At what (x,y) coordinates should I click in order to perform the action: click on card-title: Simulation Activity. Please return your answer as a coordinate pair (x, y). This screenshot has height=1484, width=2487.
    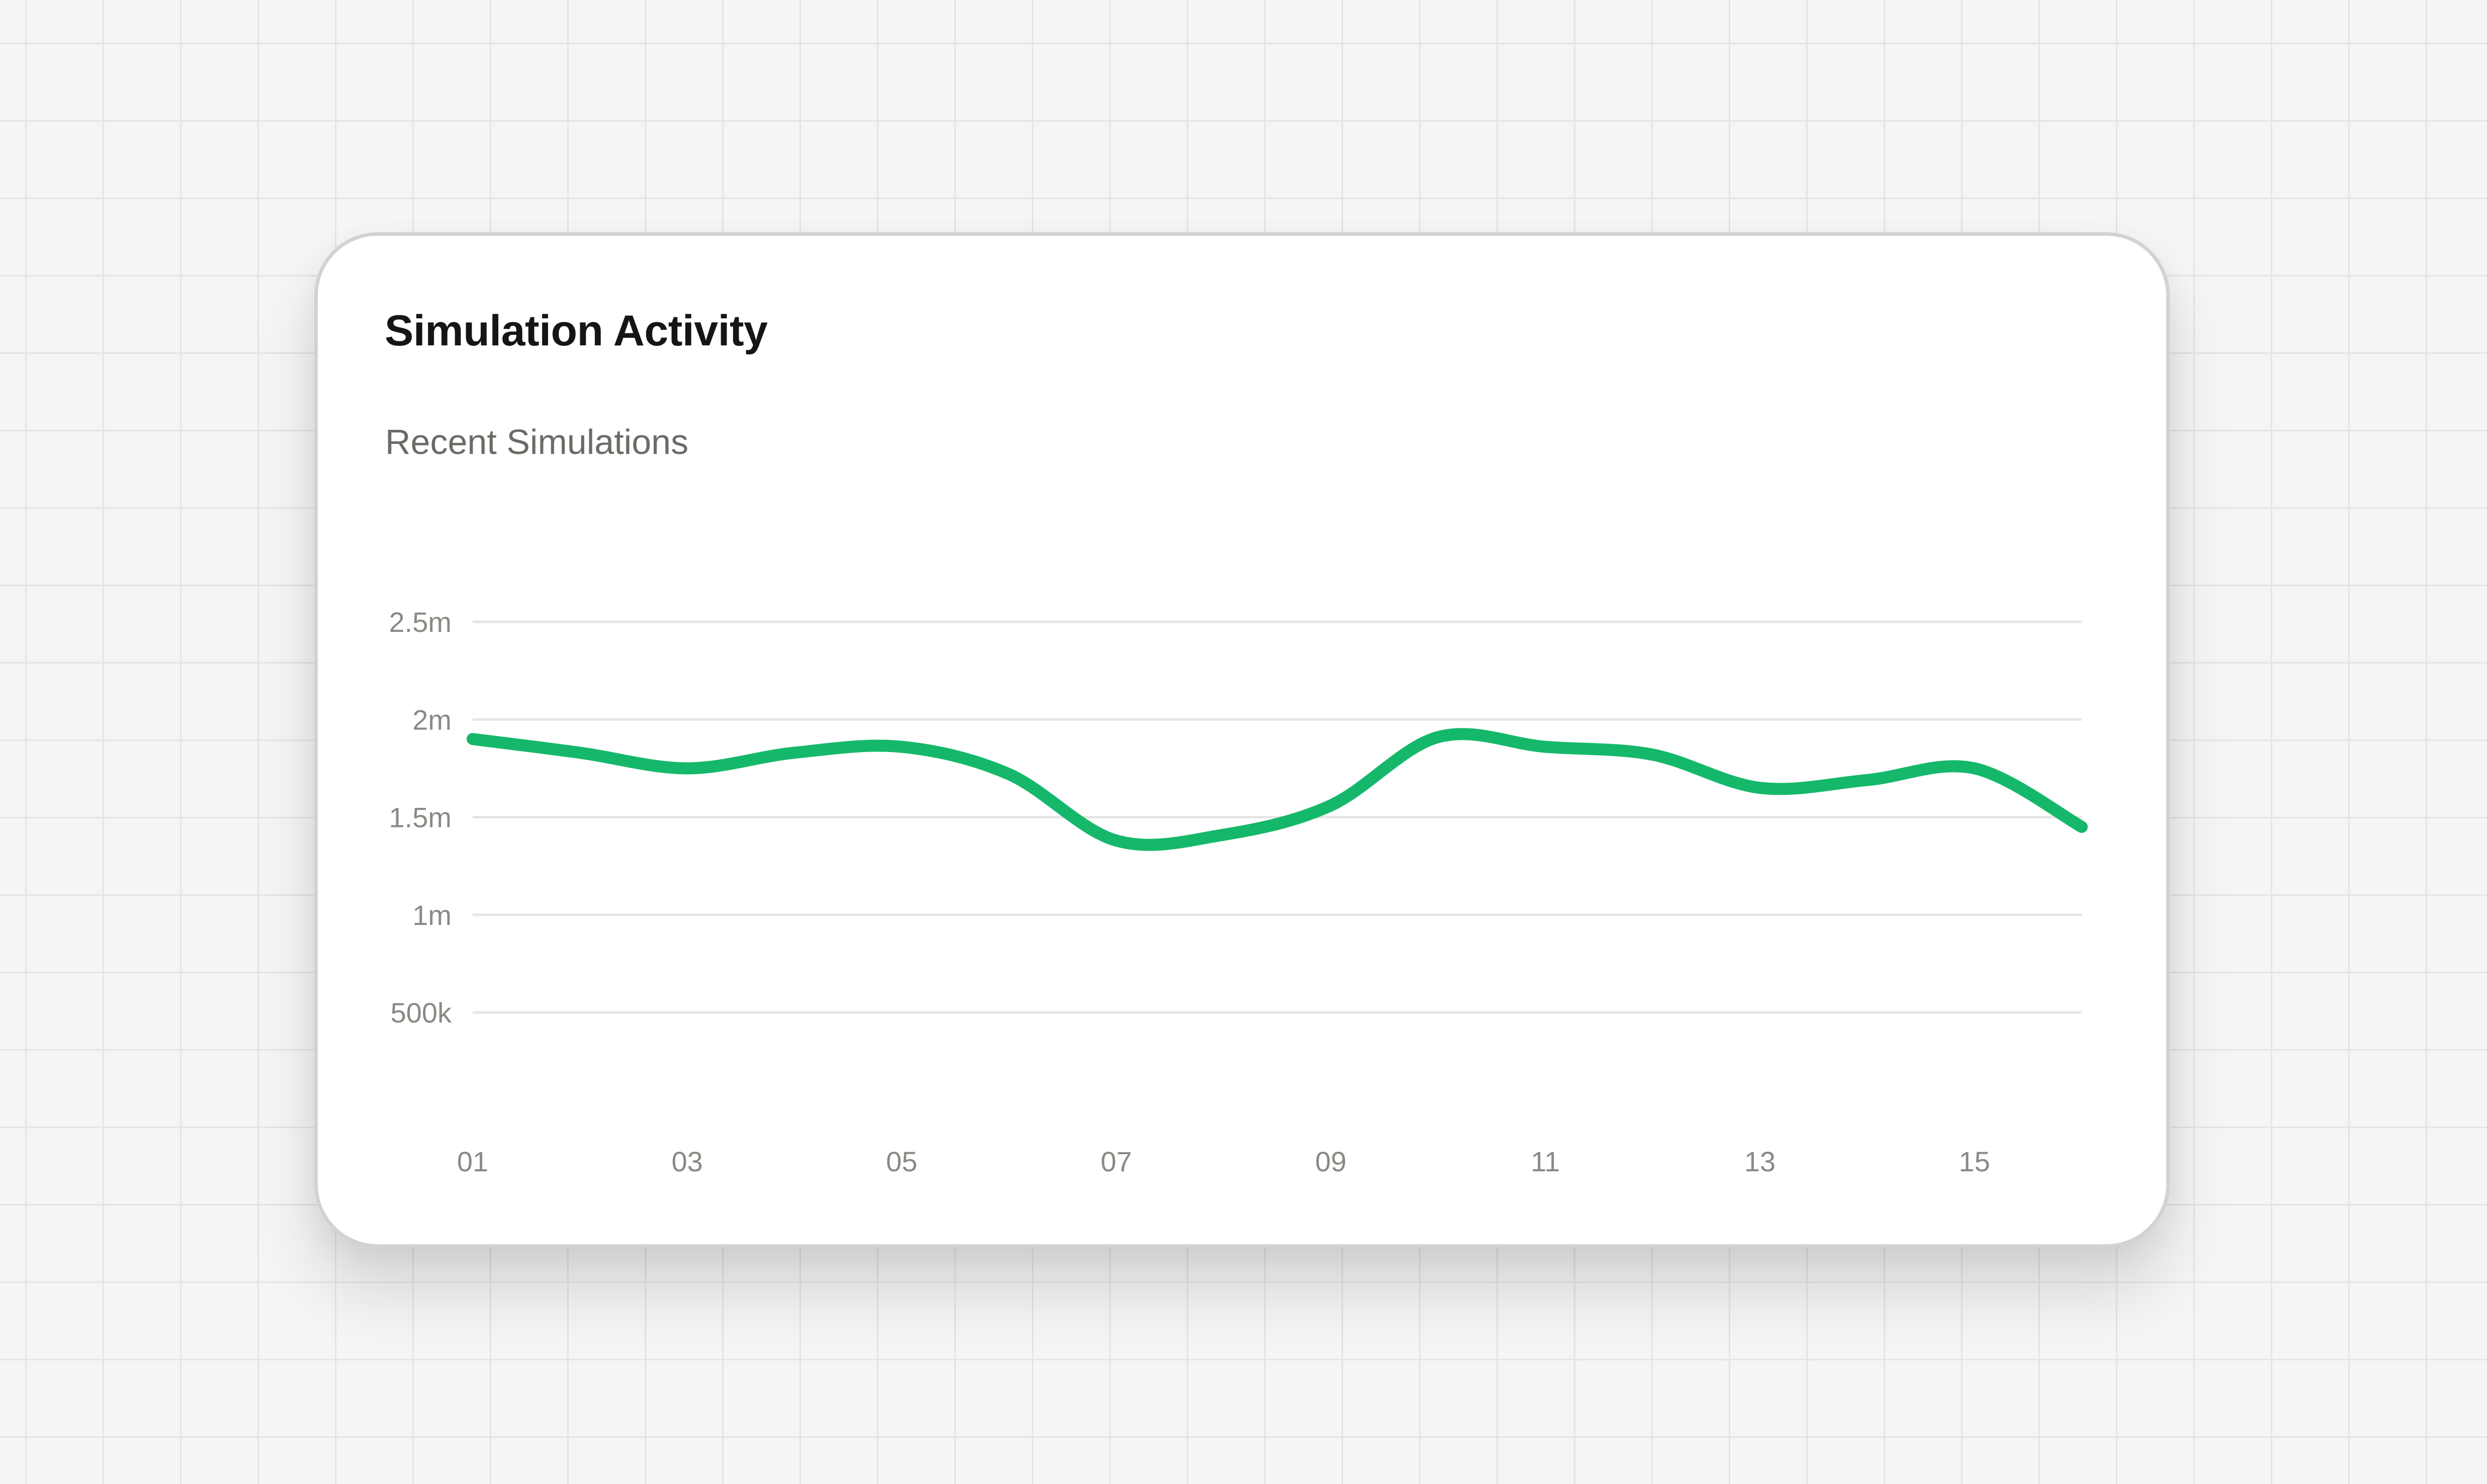
    Looking at the image, I should click on (576, 331).